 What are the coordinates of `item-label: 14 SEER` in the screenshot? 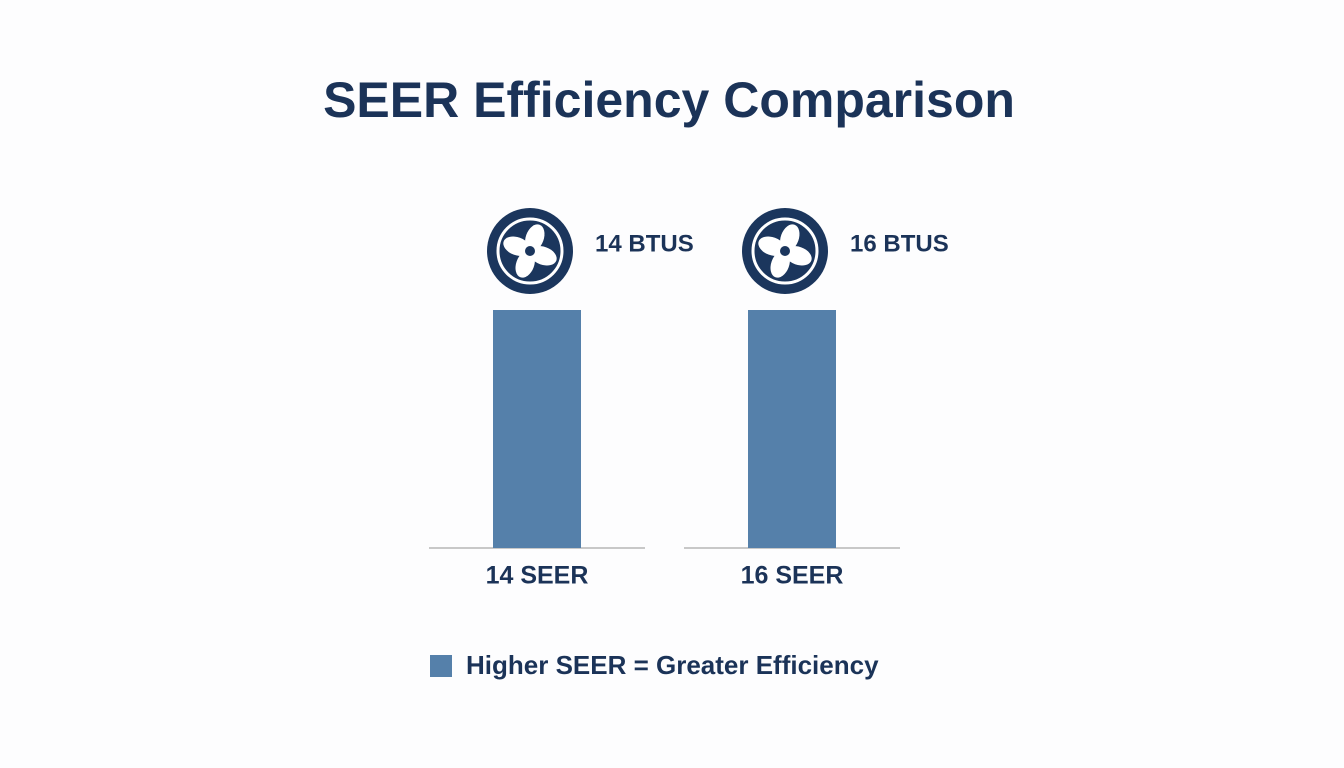 It's located at (537, 576).